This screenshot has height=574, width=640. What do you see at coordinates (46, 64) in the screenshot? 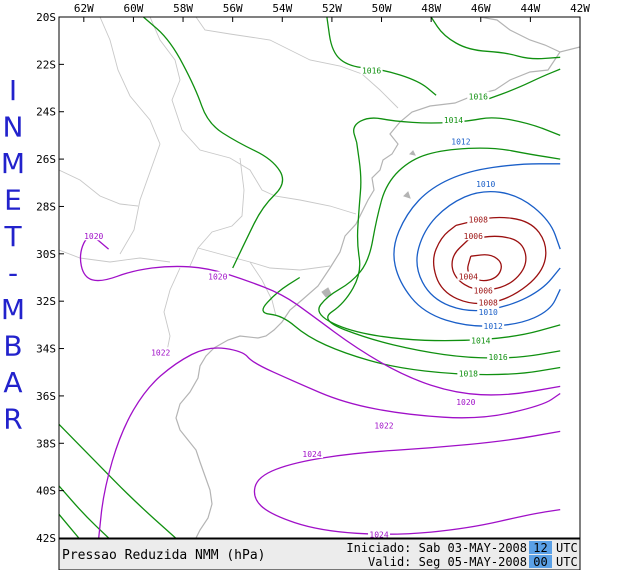
I see `lat-tick-label: 22S` at bounding box center [46, 64].